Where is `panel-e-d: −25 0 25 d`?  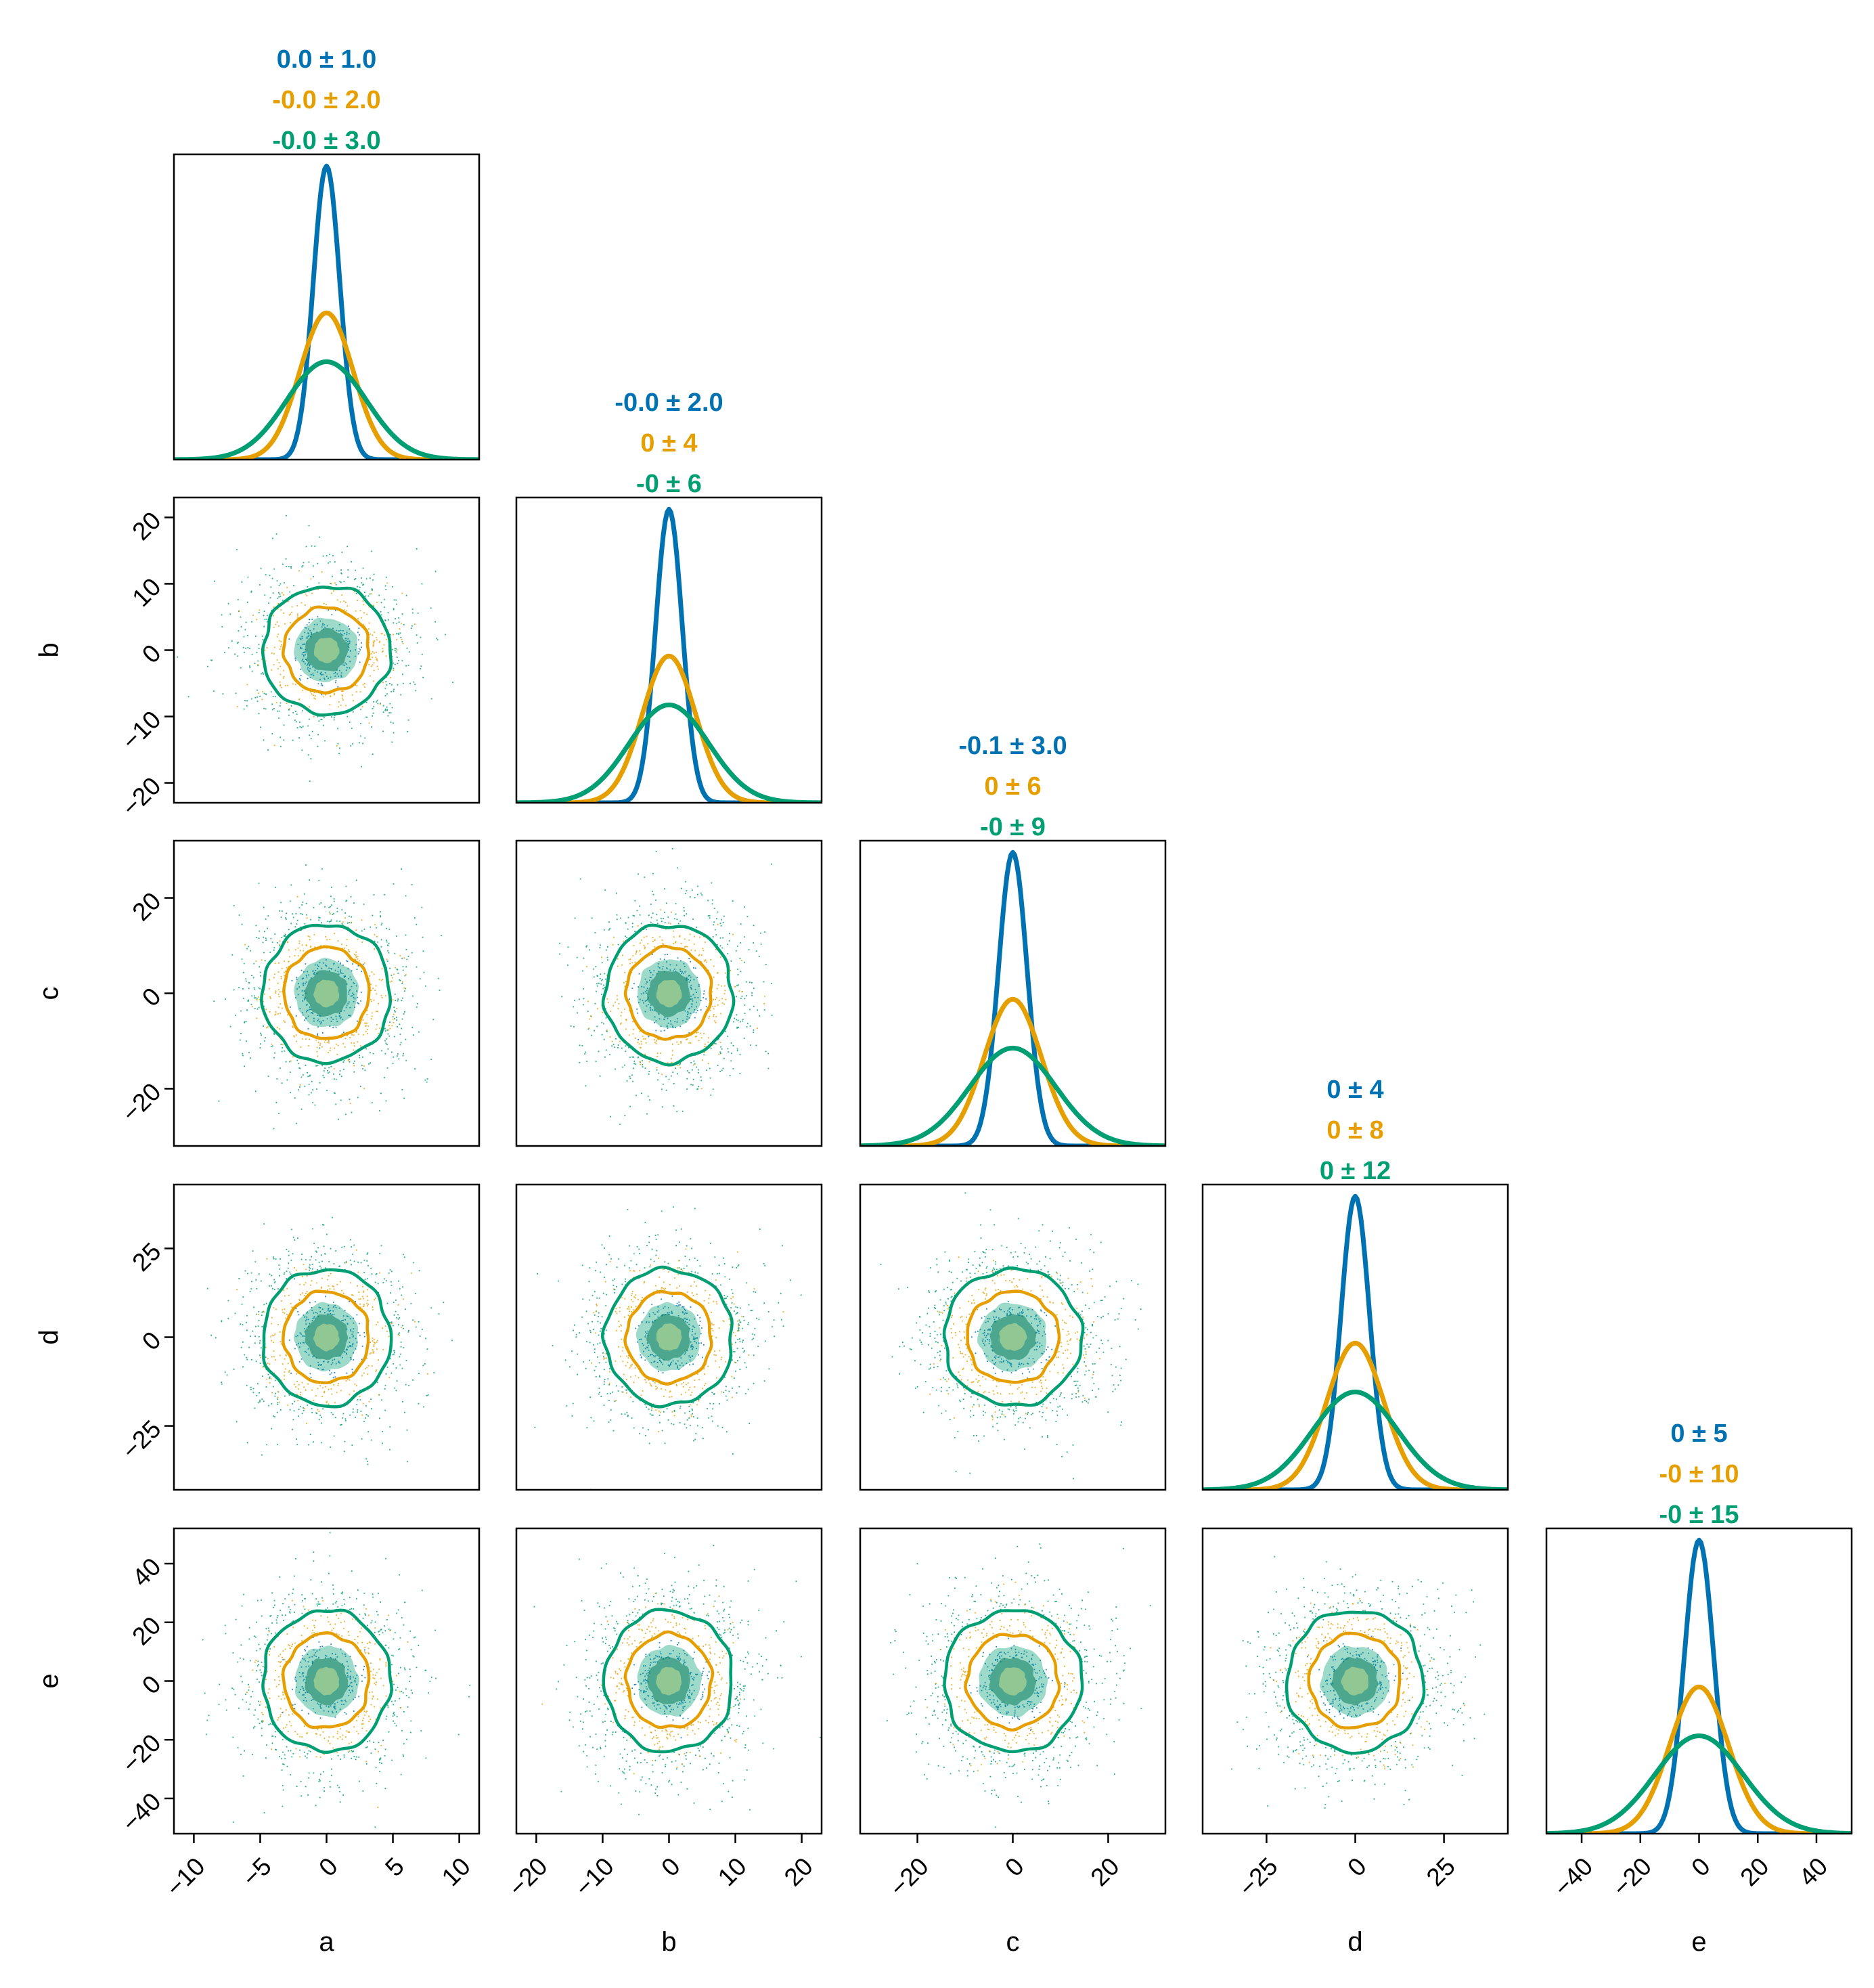 panel-e-d: −25 0 25 d is located at coordinates (1355, 1742).